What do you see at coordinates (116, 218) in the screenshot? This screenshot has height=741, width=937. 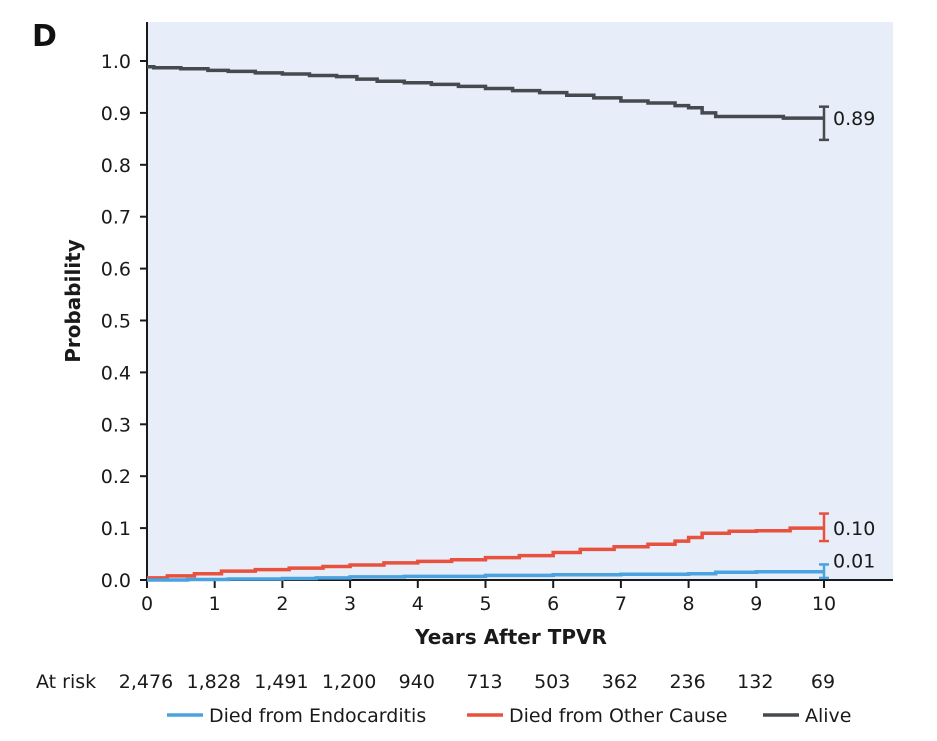 I see `y-tick-label: 0.7` at bounding box center [116, 218].